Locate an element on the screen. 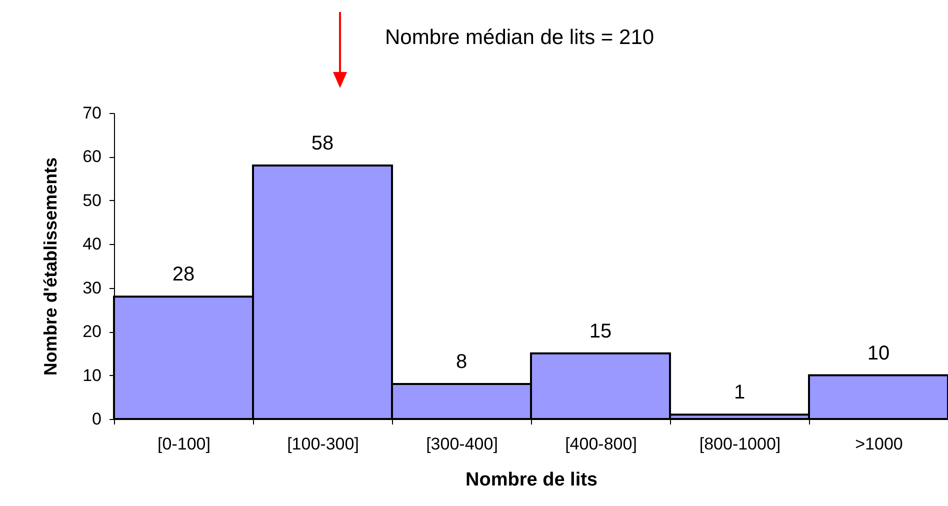  y-tick-label: 20 is located at coordinates (92, 332).